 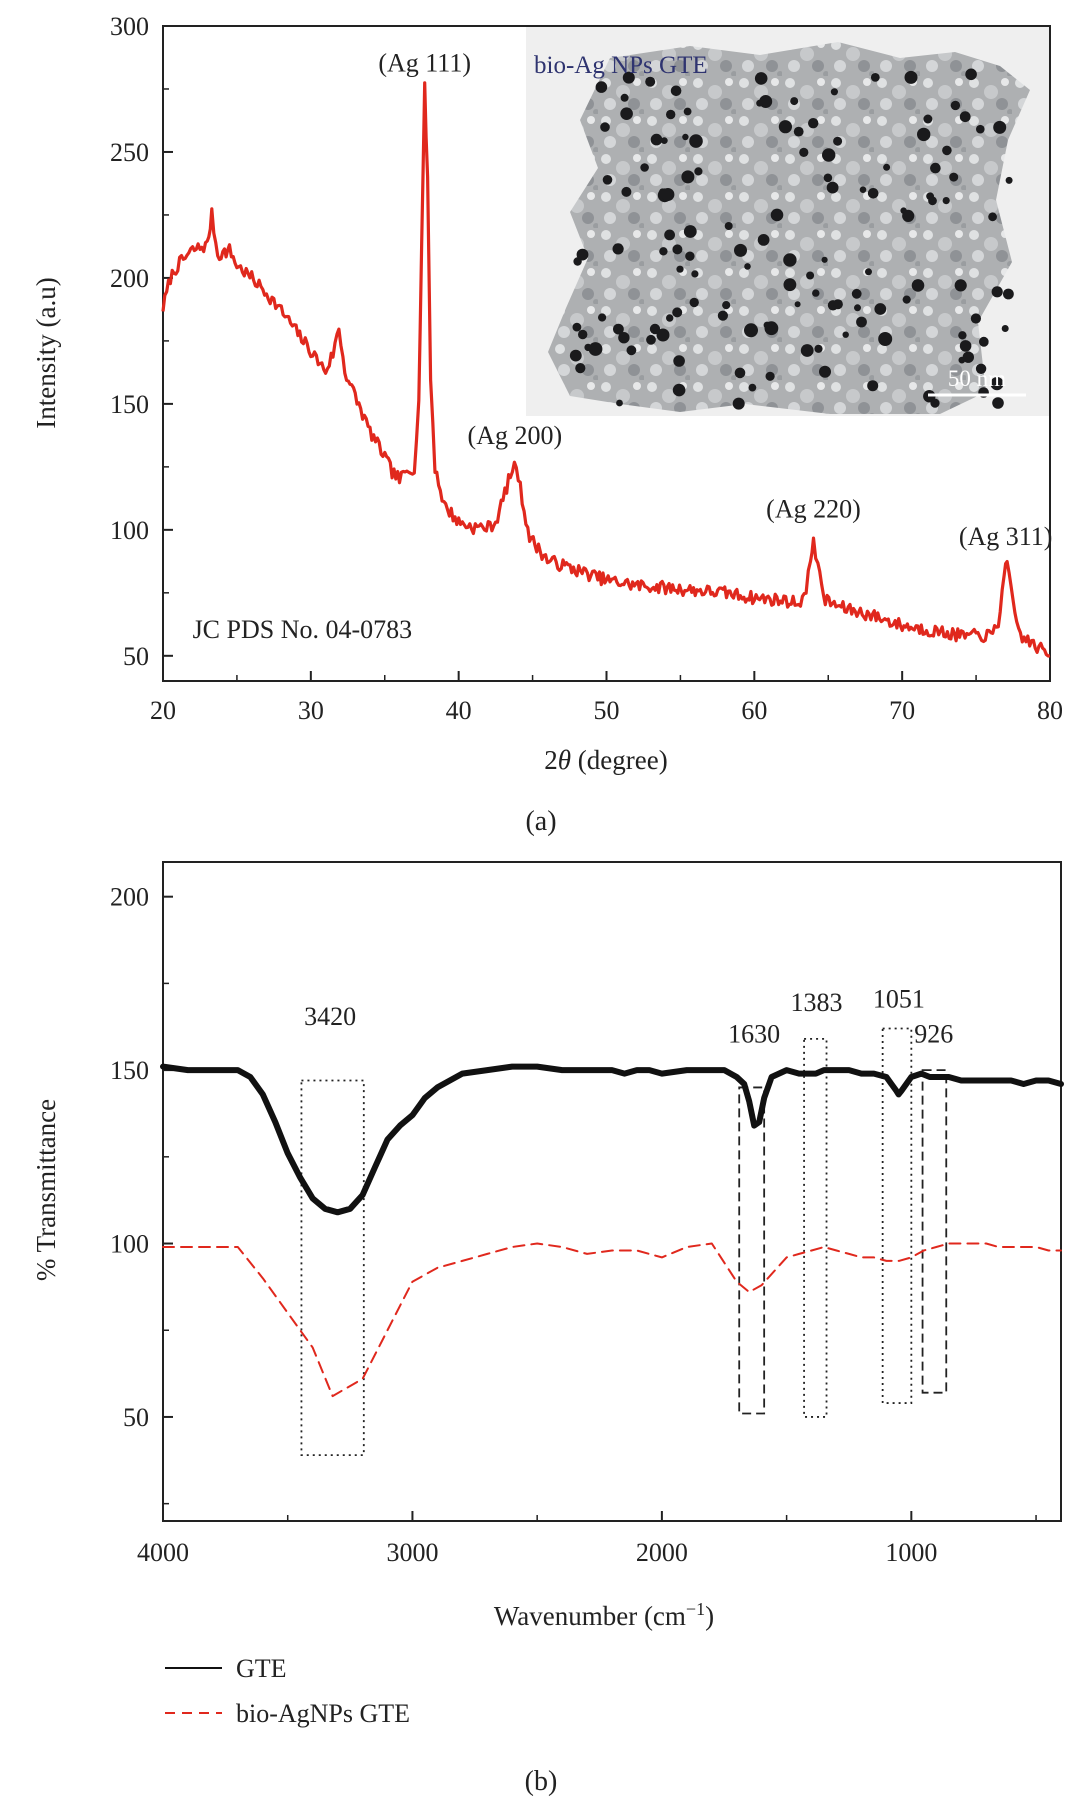 What do you see at coordinates (424, 62) in the screenshot?
I see `peak-label: (Ag 111)` at bounding box center [424, 62].